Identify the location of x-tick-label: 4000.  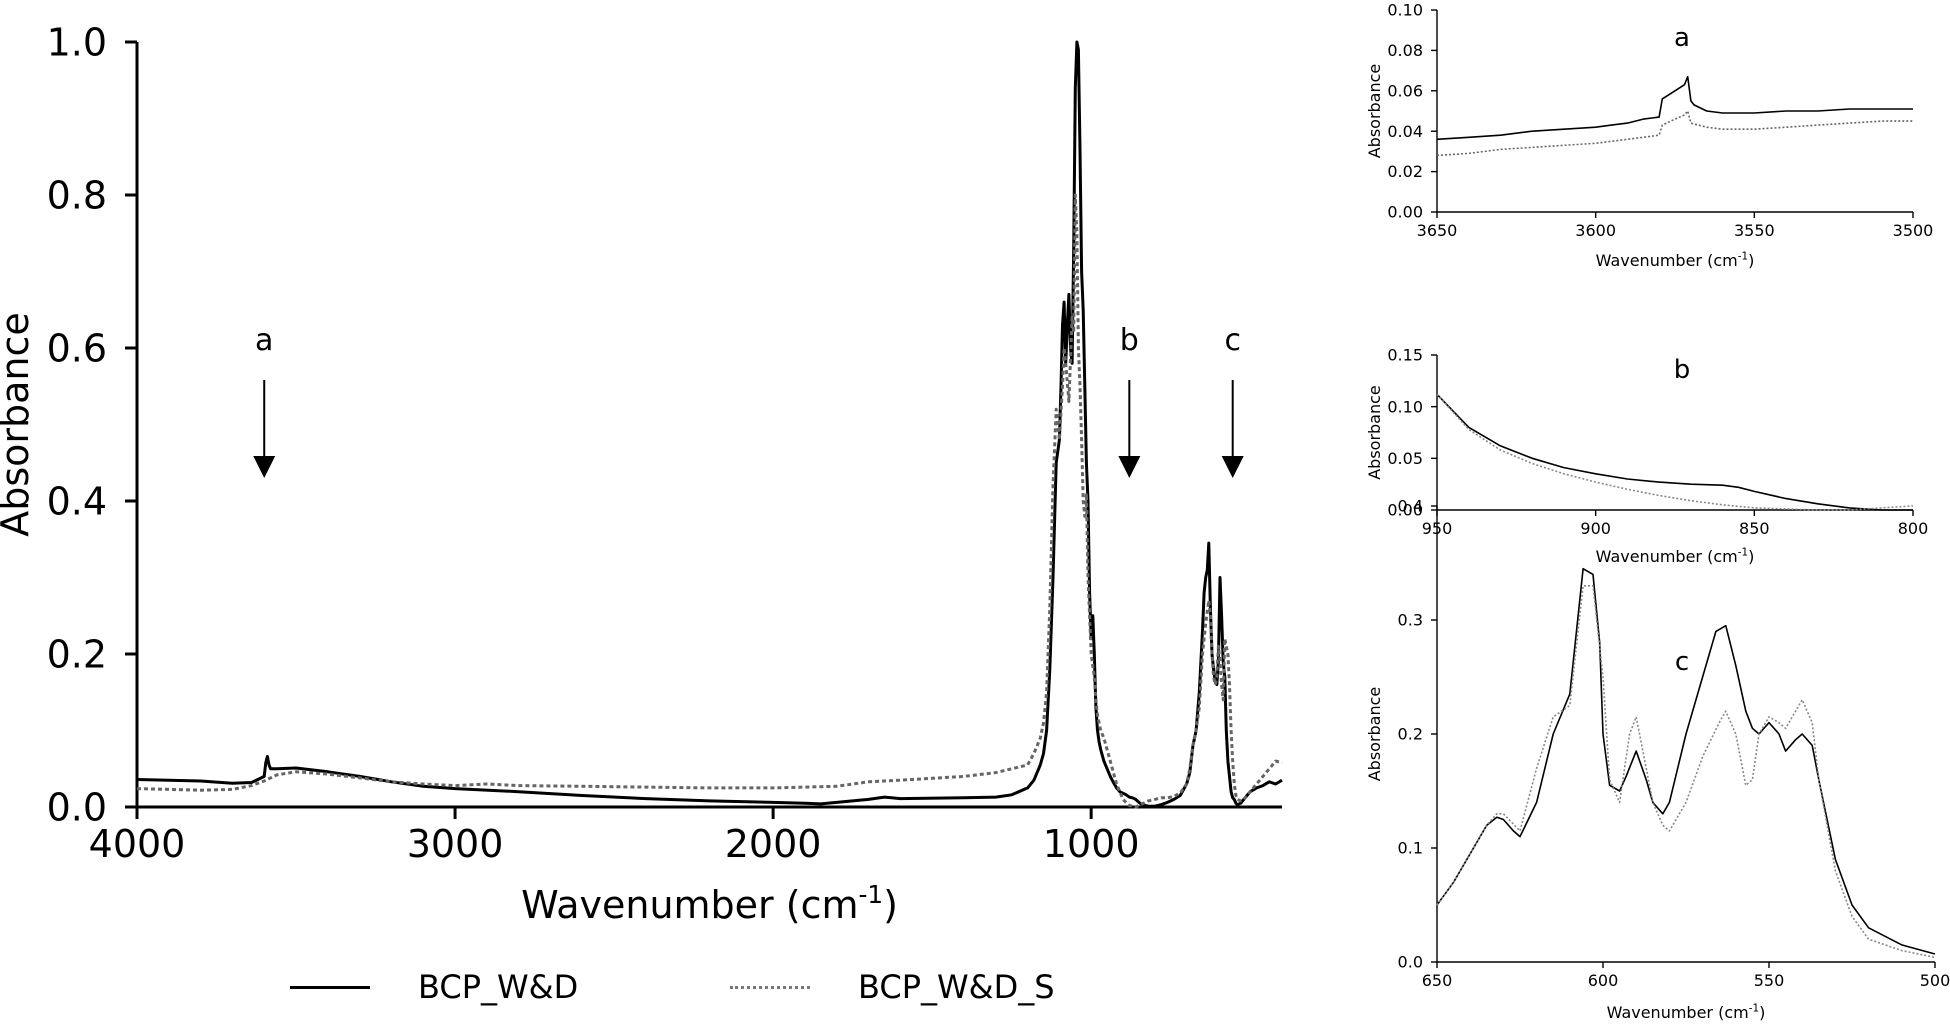
(137, 844).